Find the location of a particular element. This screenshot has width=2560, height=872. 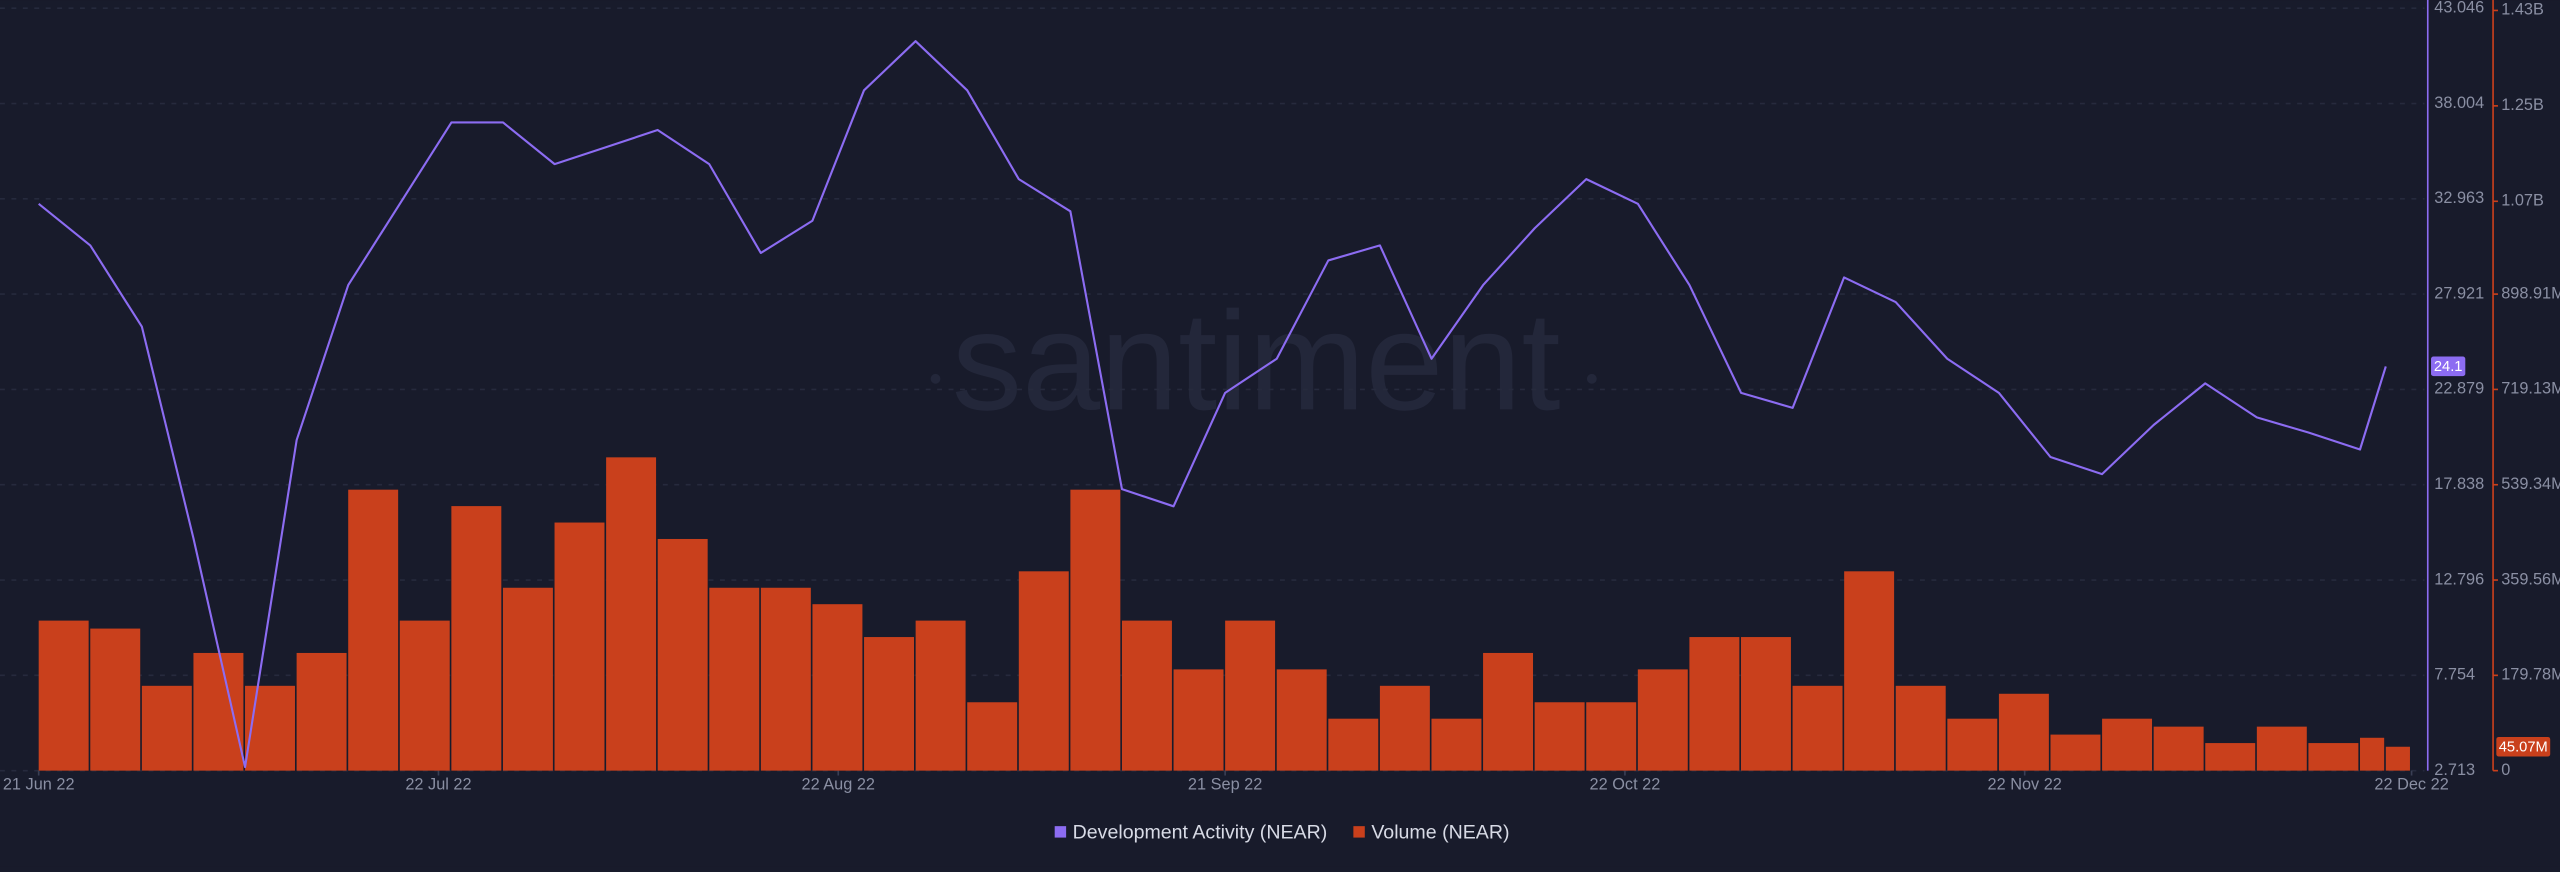

y-tick-label: 22.879 is located at coordinates (2459, 389).